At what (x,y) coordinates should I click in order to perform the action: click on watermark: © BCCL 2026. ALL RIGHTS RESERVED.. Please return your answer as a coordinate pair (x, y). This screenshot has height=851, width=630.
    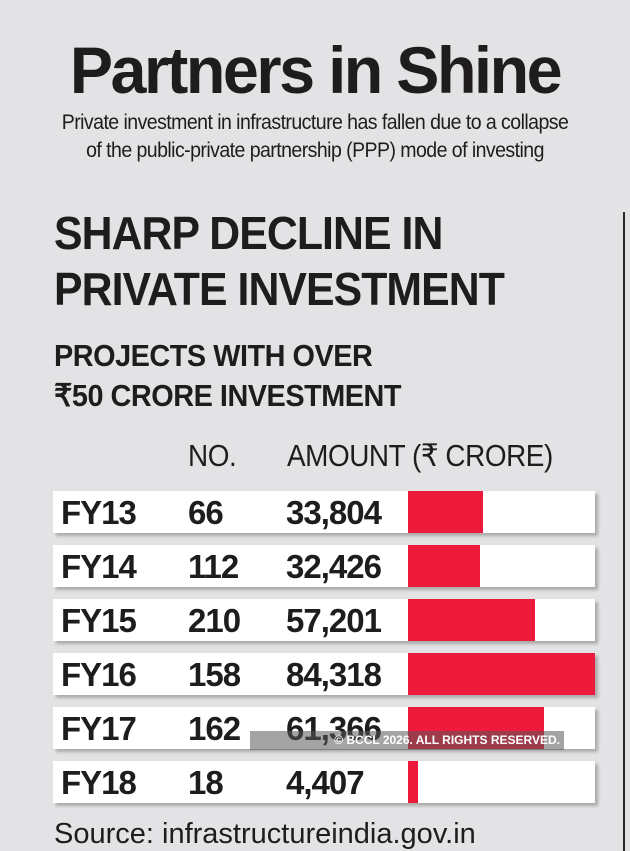
    Looking at the image, I should click on (407, 740).